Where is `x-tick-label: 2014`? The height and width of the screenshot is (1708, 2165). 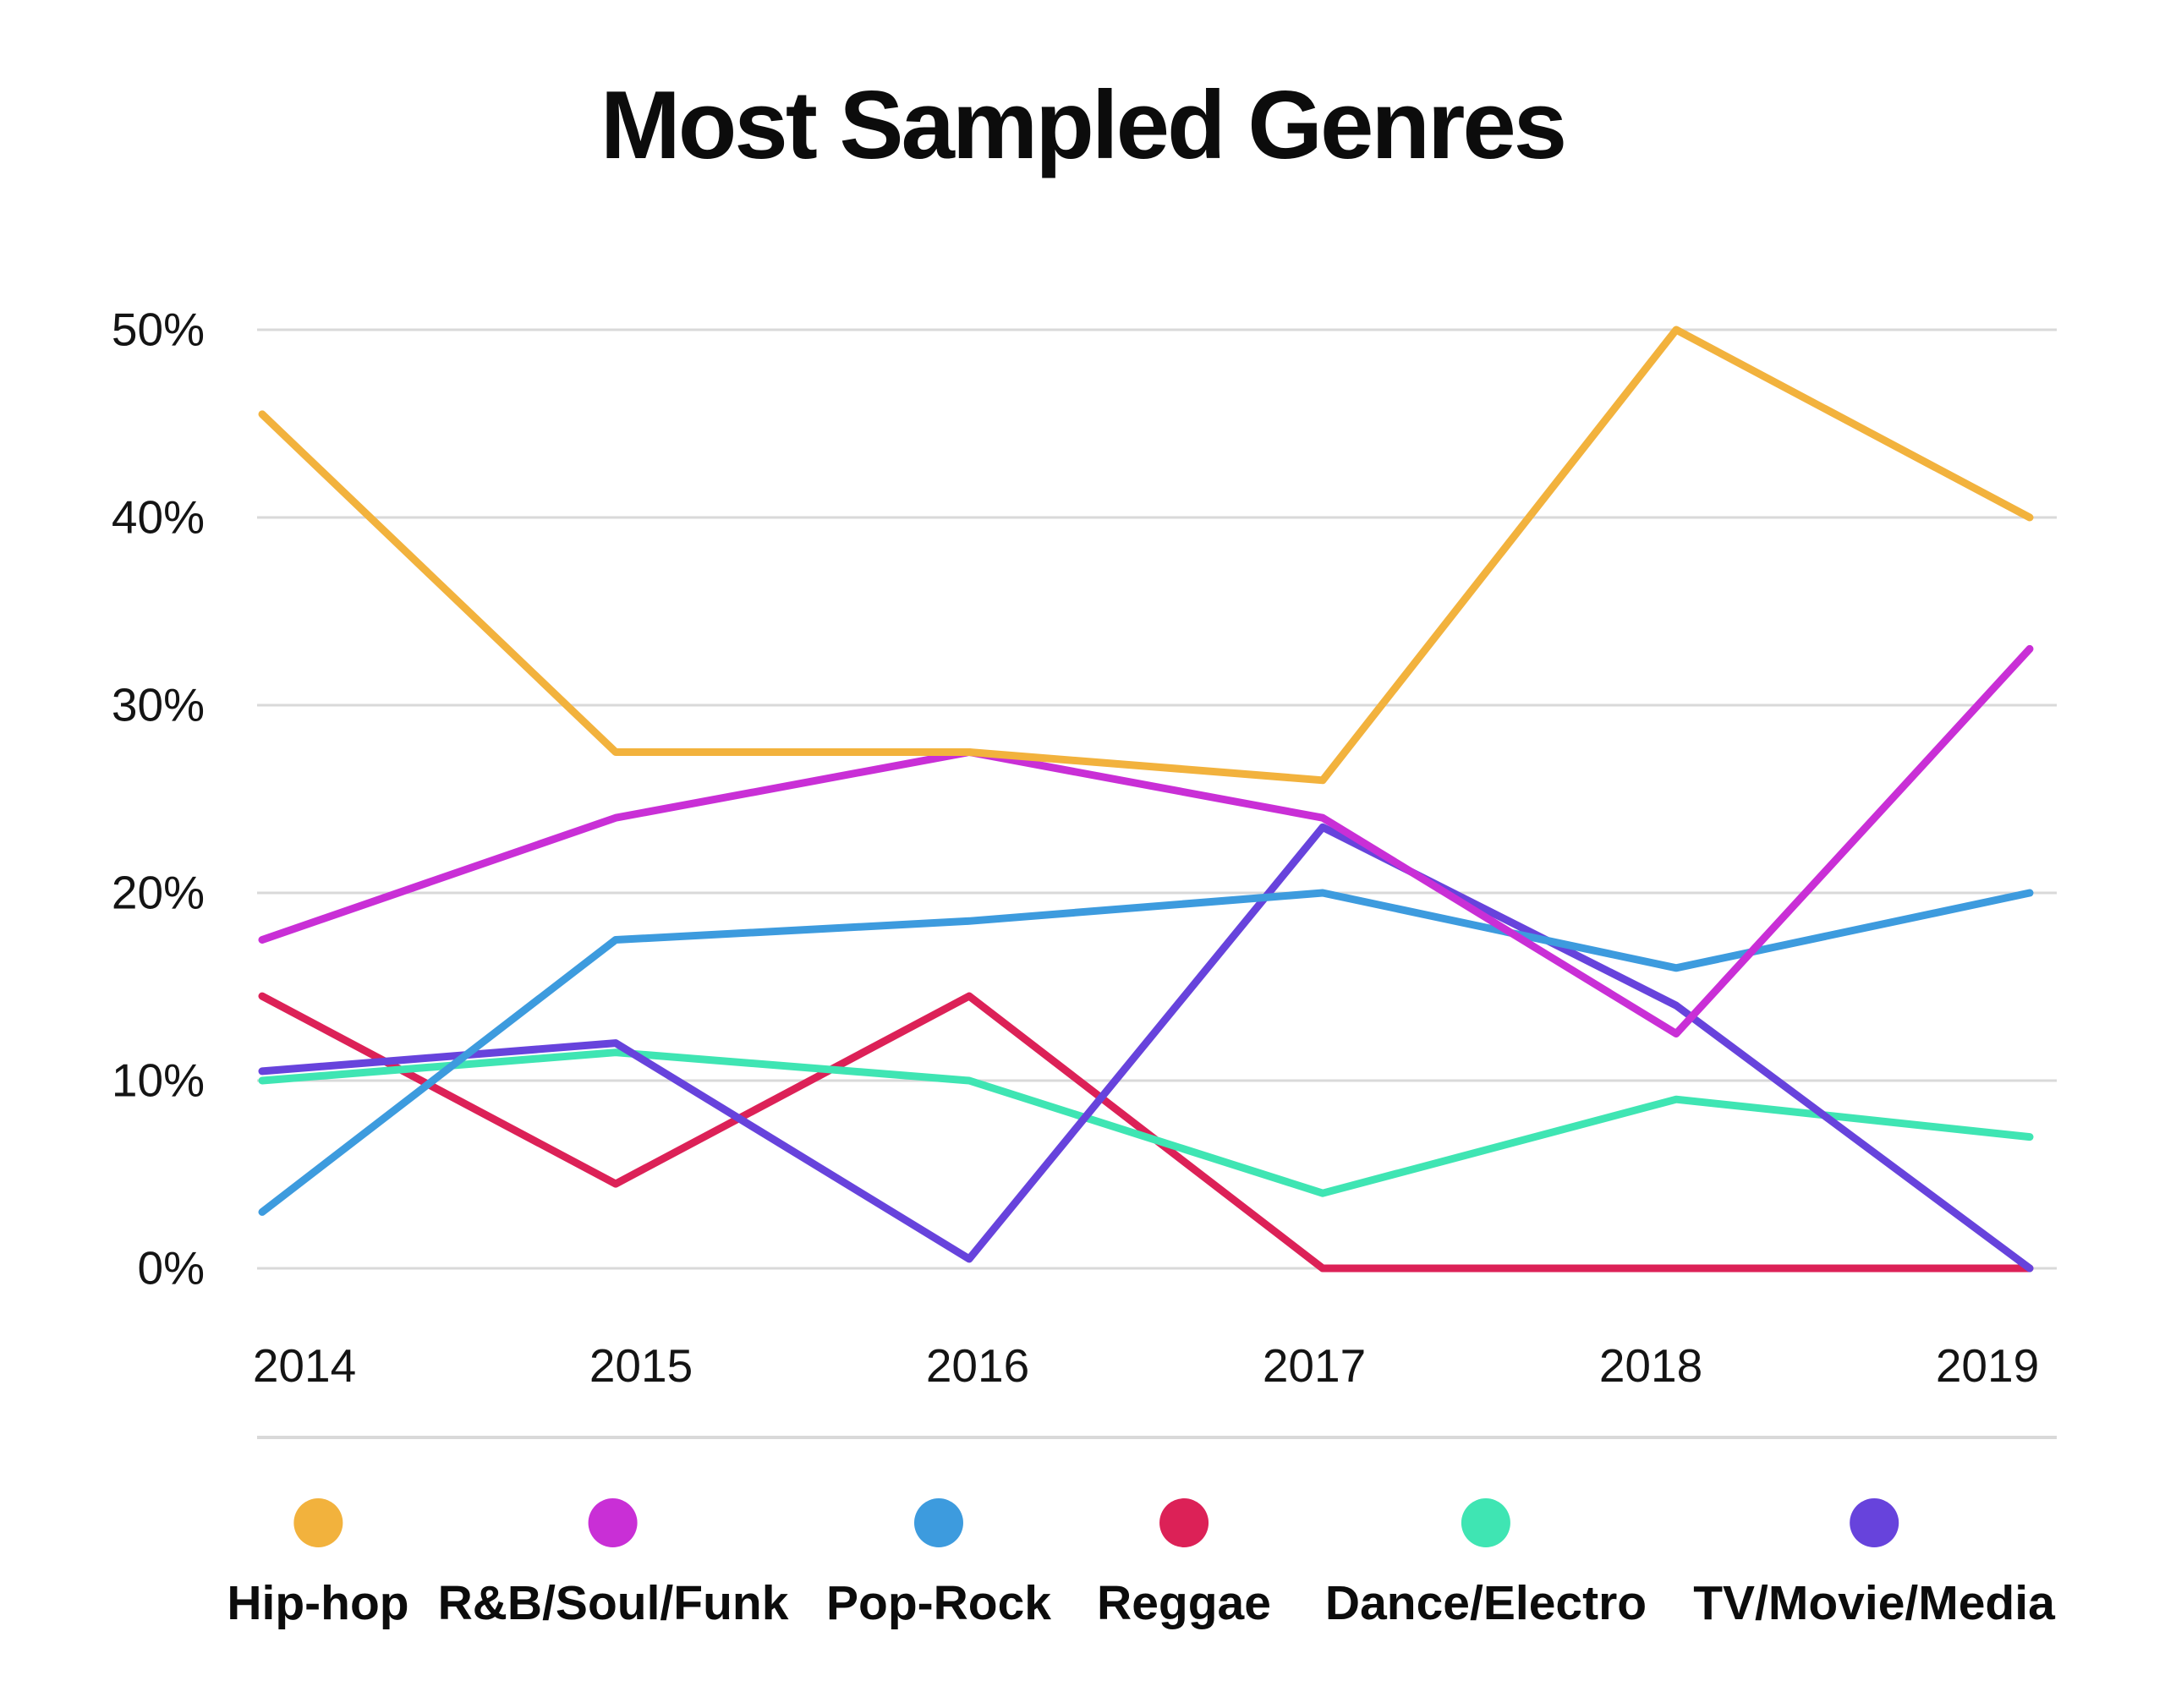 x-tick-label: 2014 is located at coordinates (304, 1365).